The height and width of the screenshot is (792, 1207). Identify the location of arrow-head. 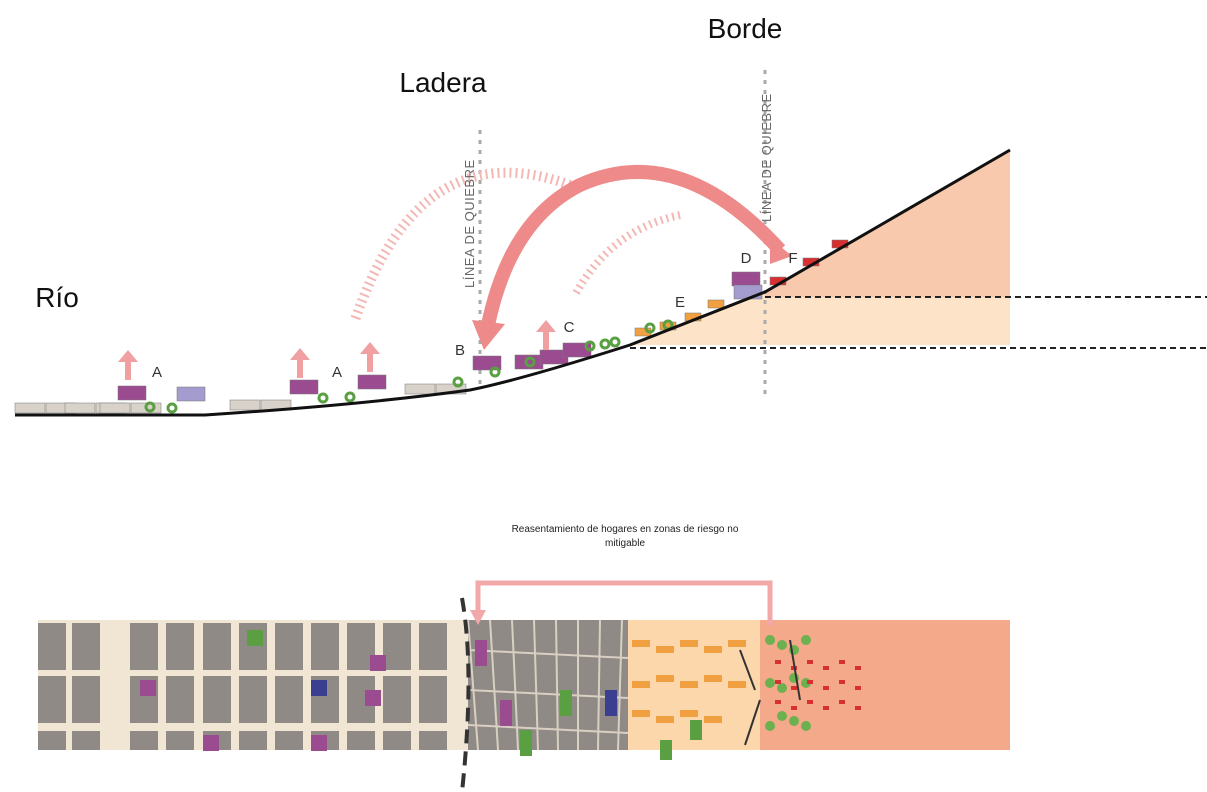
(488, 335).